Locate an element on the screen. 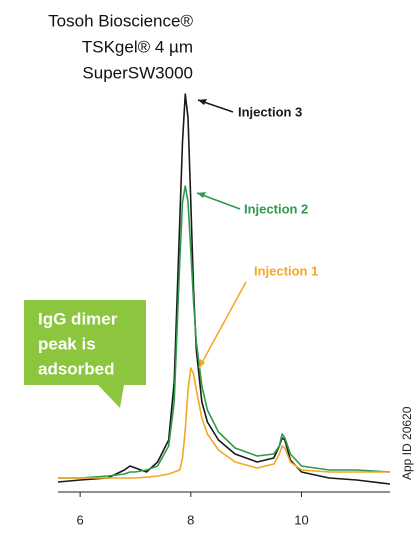 This screenshot has width=418, height=538. x-tick-label: 6 is located at coordinates (80, 519).